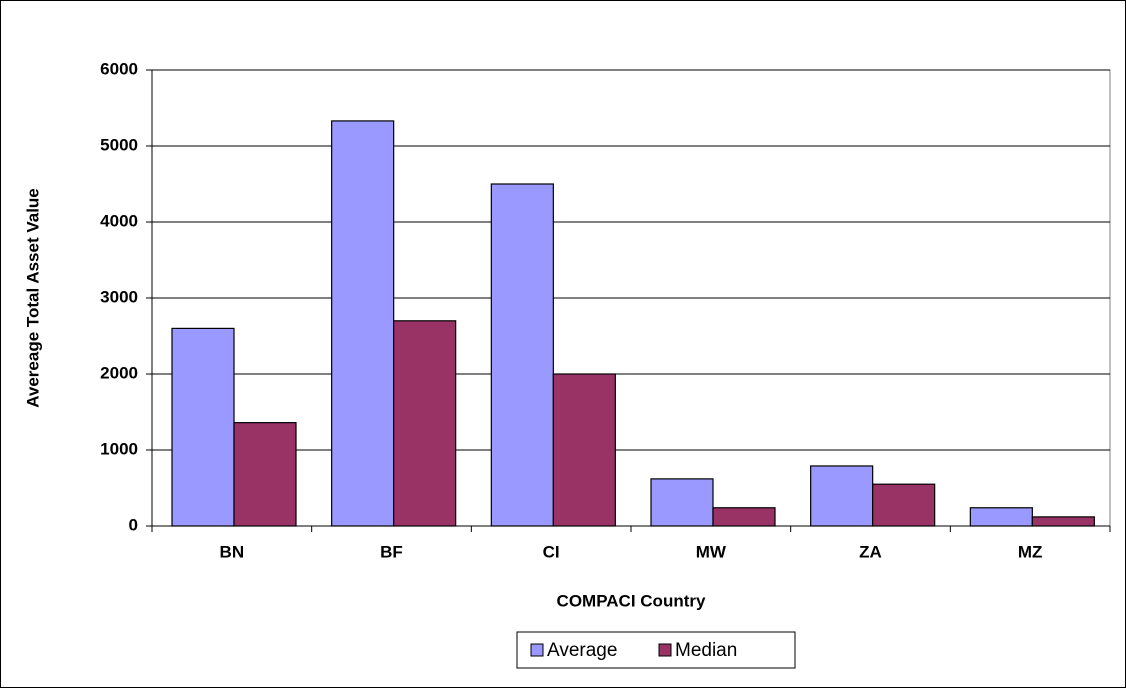 Image resolution: width=1126 pixels, height=688 pixels. Describe the element at coordinates (656, 650) in the screenshot. I see `legend` at that location.